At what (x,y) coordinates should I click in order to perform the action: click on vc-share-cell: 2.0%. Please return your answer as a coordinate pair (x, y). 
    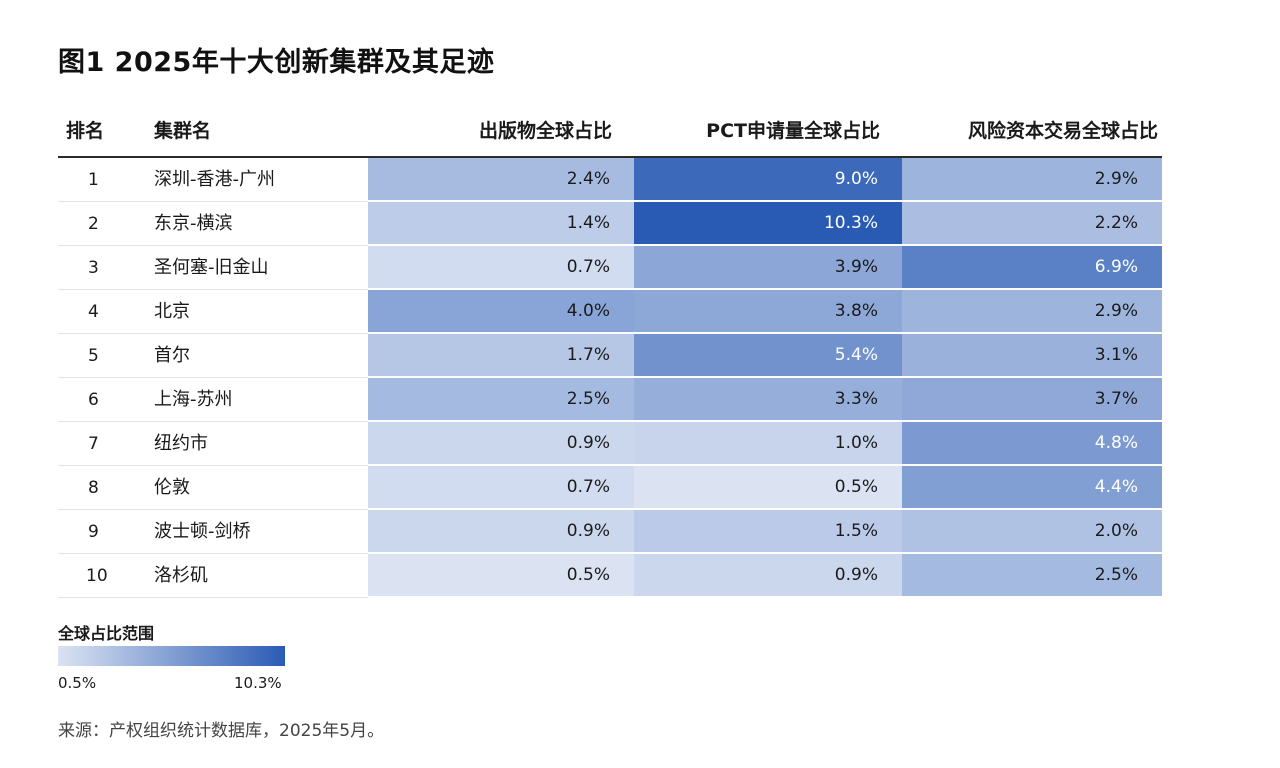
    Looking at the image, I should click on (1032, 531).